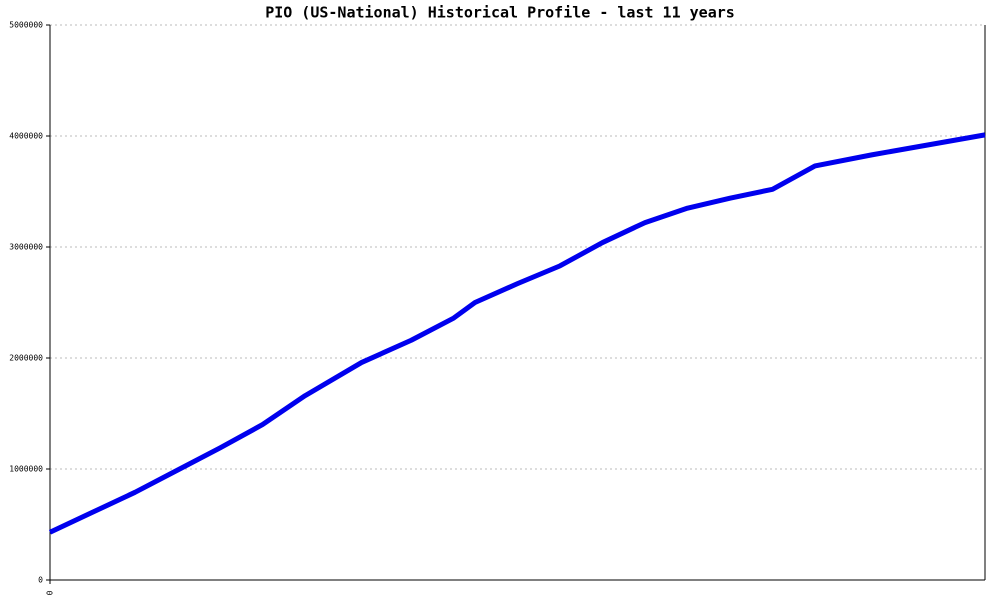  What do you see at coordinates (26, 25) in the screenshot?
I see `y-tick-label: 5000000` at bounding box center [26, 25].